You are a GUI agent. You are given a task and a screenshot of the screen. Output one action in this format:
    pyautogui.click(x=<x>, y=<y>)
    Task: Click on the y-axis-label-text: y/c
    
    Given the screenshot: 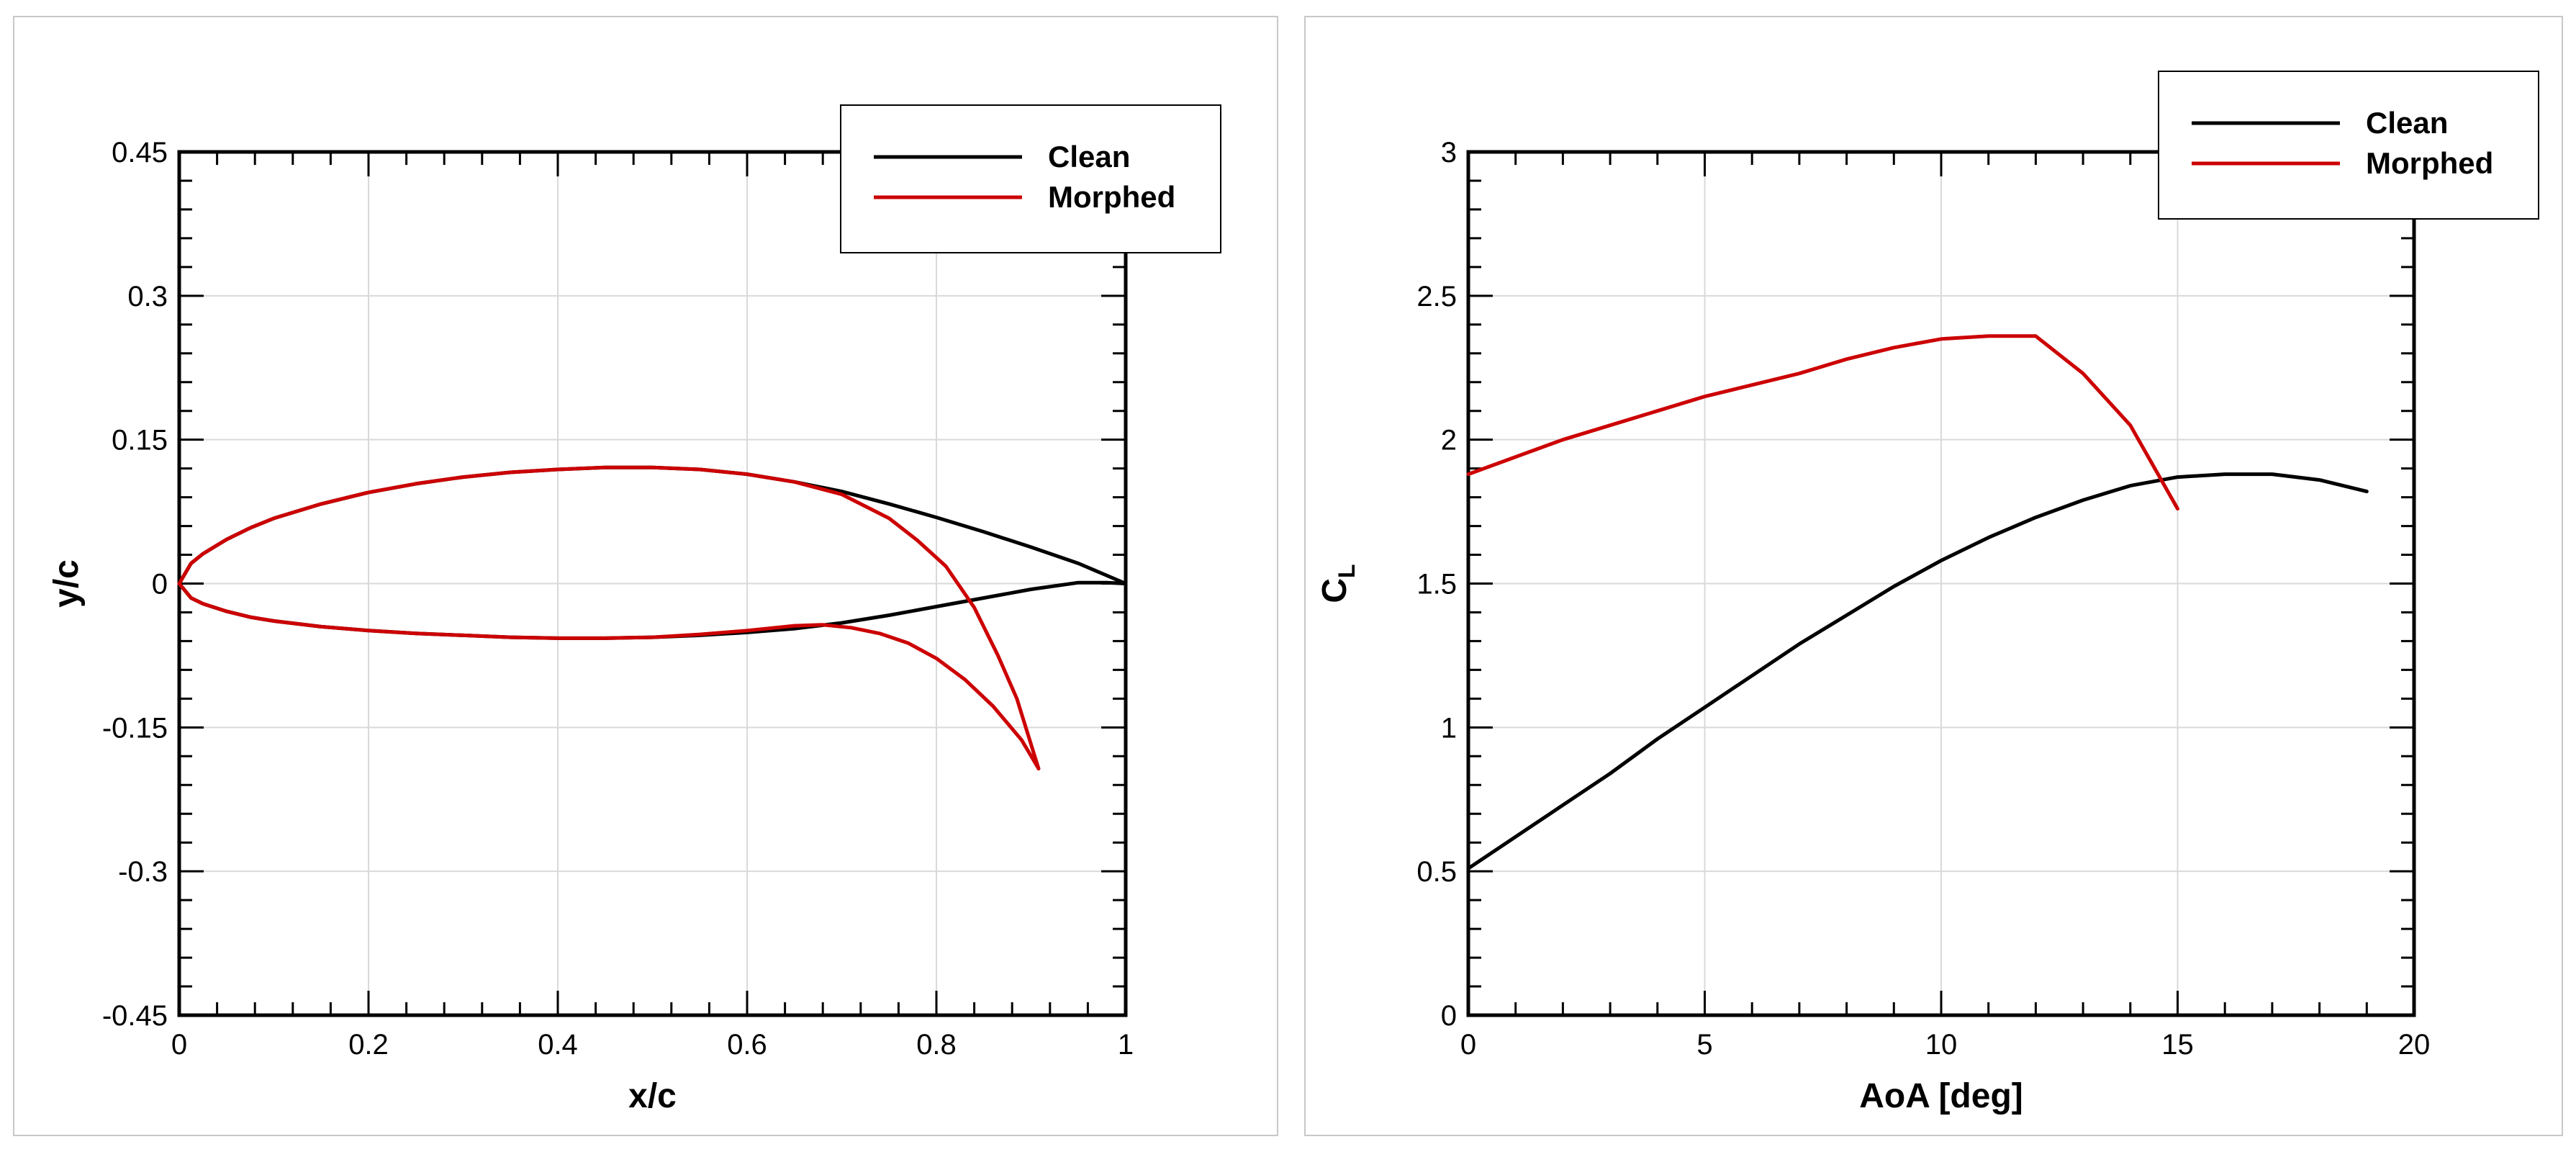 What is the action you would take?
    pyautogui.click(x=67, y=583)
    